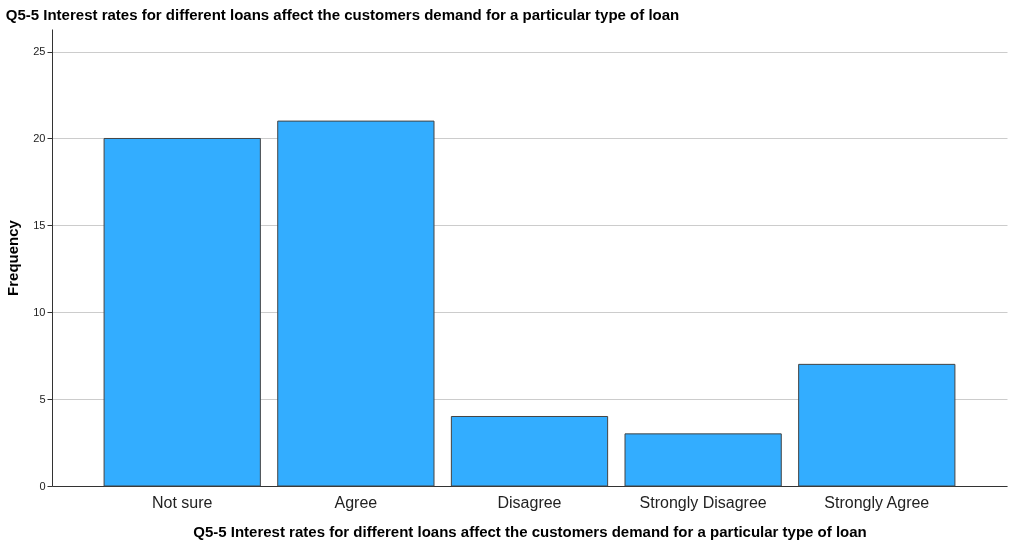 This screenshot has width=1035, height=555. Describe the element at coordinates (39, 51) in the screenshot. I see `y-tick-label: 25` at that location.